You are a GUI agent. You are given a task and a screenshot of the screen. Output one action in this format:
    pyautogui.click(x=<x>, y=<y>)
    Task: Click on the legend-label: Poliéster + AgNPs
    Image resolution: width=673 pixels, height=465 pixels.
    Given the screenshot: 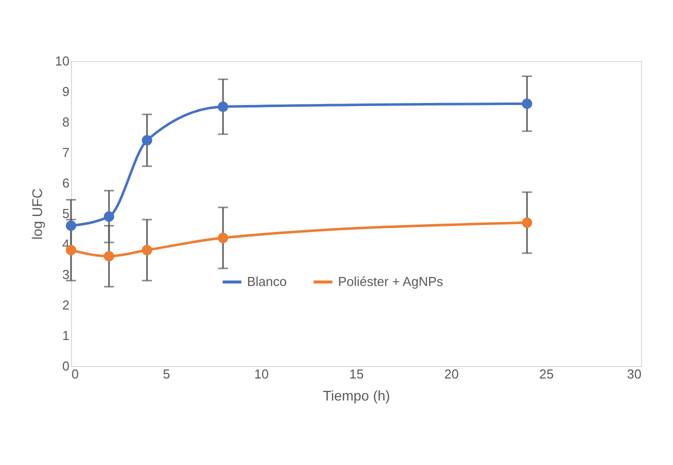 What is the action you would take?
    pyautogui.click(x=391, y=281)
    